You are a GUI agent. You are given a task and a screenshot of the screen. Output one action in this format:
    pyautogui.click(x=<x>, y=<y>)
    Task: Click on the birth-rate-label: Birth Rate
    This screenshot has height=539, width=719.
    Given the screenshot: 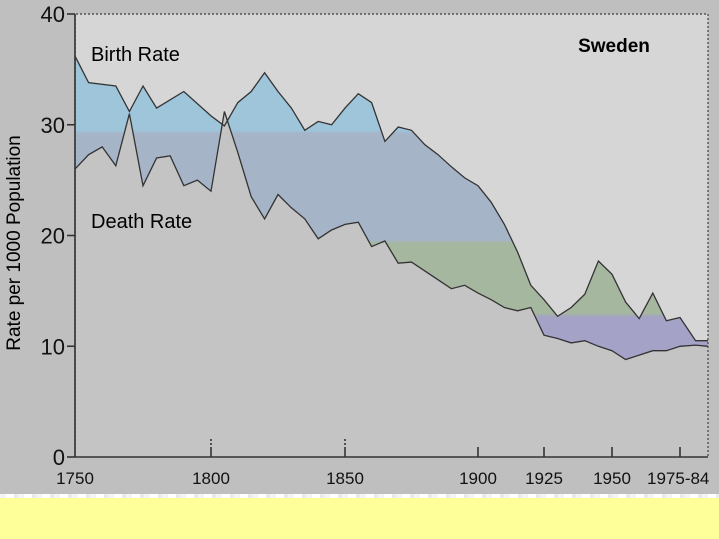 What is the action you would take?
    pyautogui.click(x=135, y=55)
    